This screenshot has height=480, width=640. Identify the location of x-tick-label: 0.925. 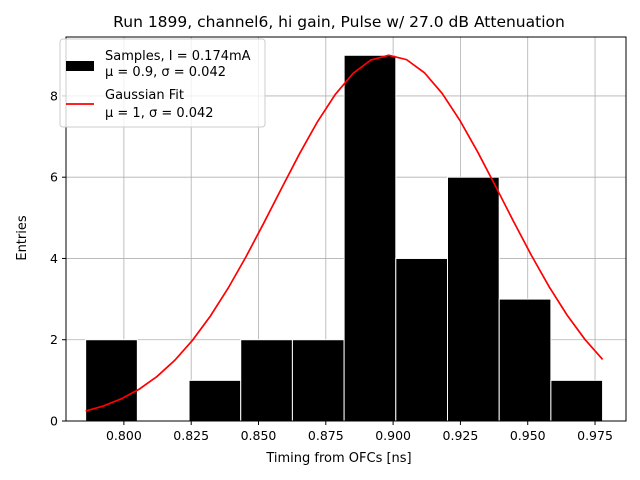
(461, 435).